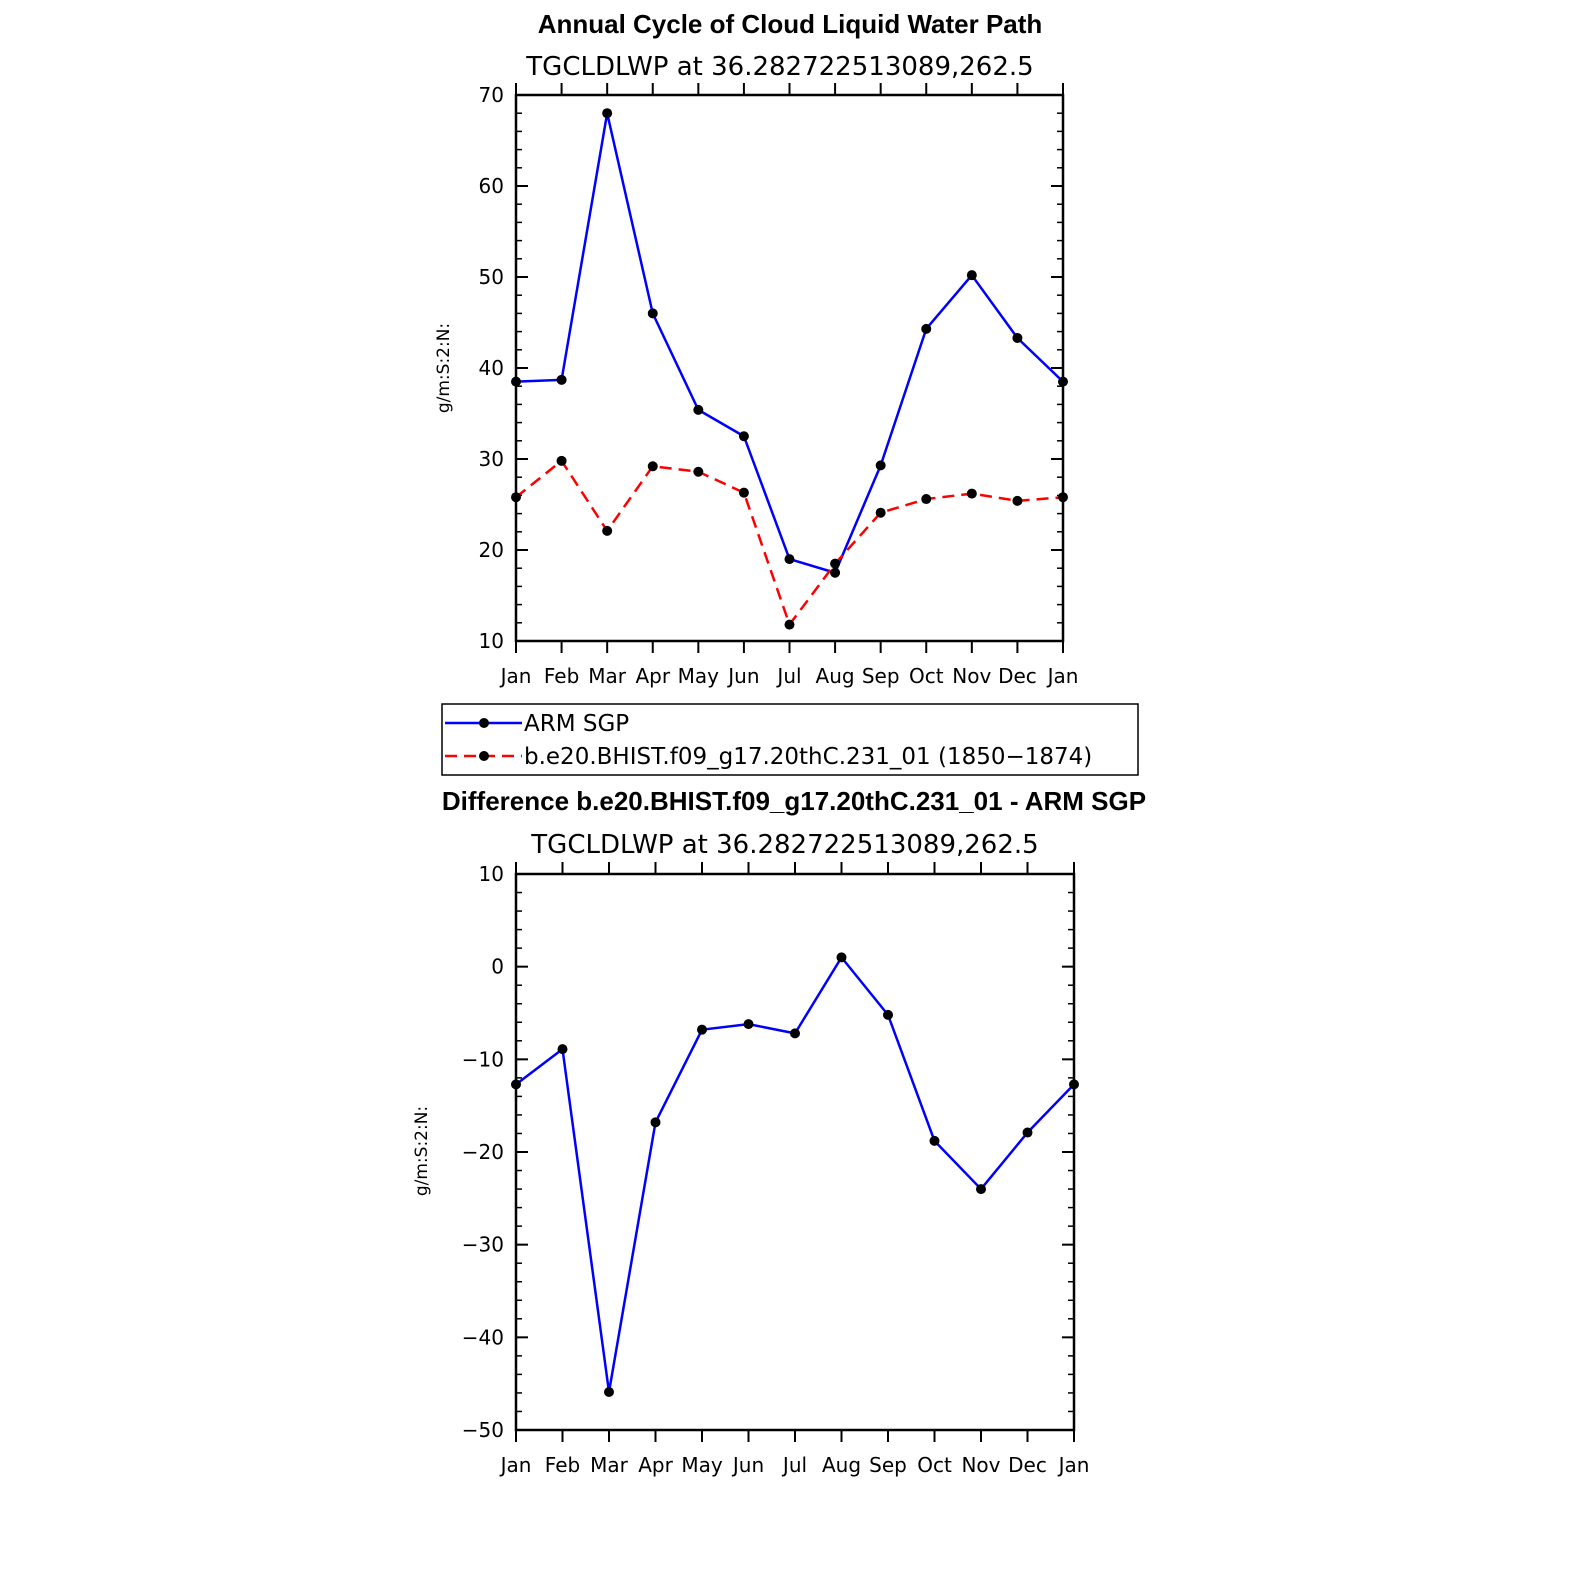  What do you see at coordinates (484, 723) in the screenshot?
I see `legend-marker-arm` at bounding box center [484, 723].